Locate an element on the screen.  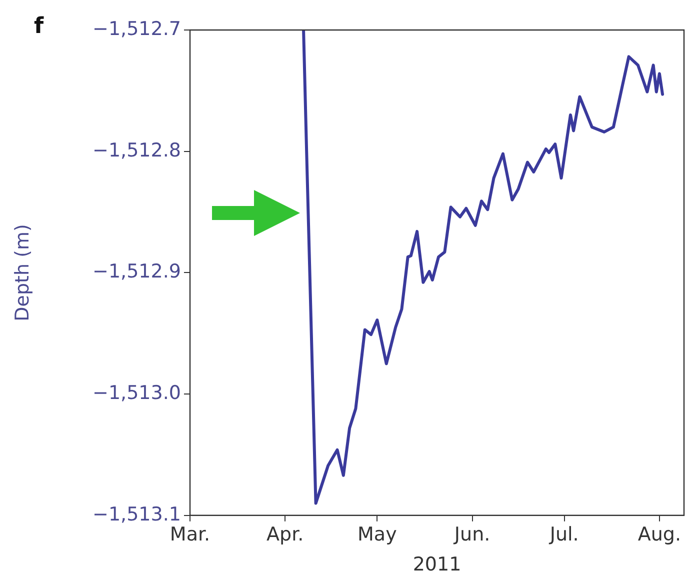
y-tick-label: −1,513.0 is located at coordinates (136, 393).